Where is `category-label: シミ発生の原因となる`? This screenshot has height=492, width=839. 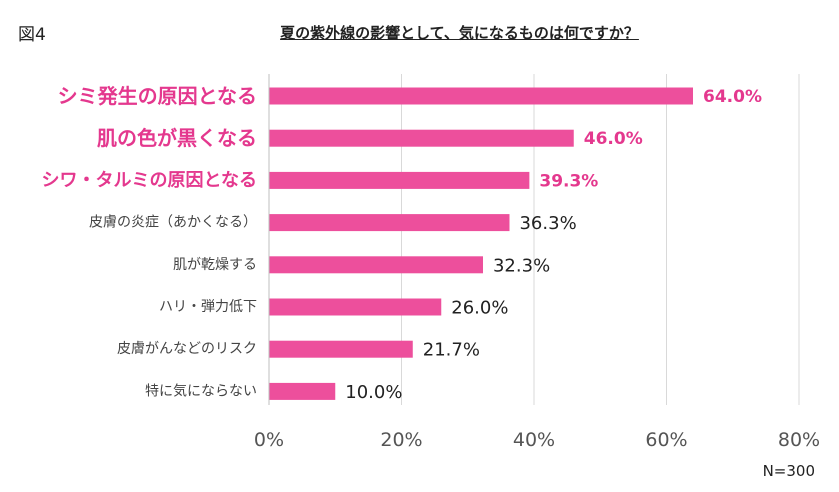
category-label: シミ発生の原因となる is located at coordinates (157, 96).